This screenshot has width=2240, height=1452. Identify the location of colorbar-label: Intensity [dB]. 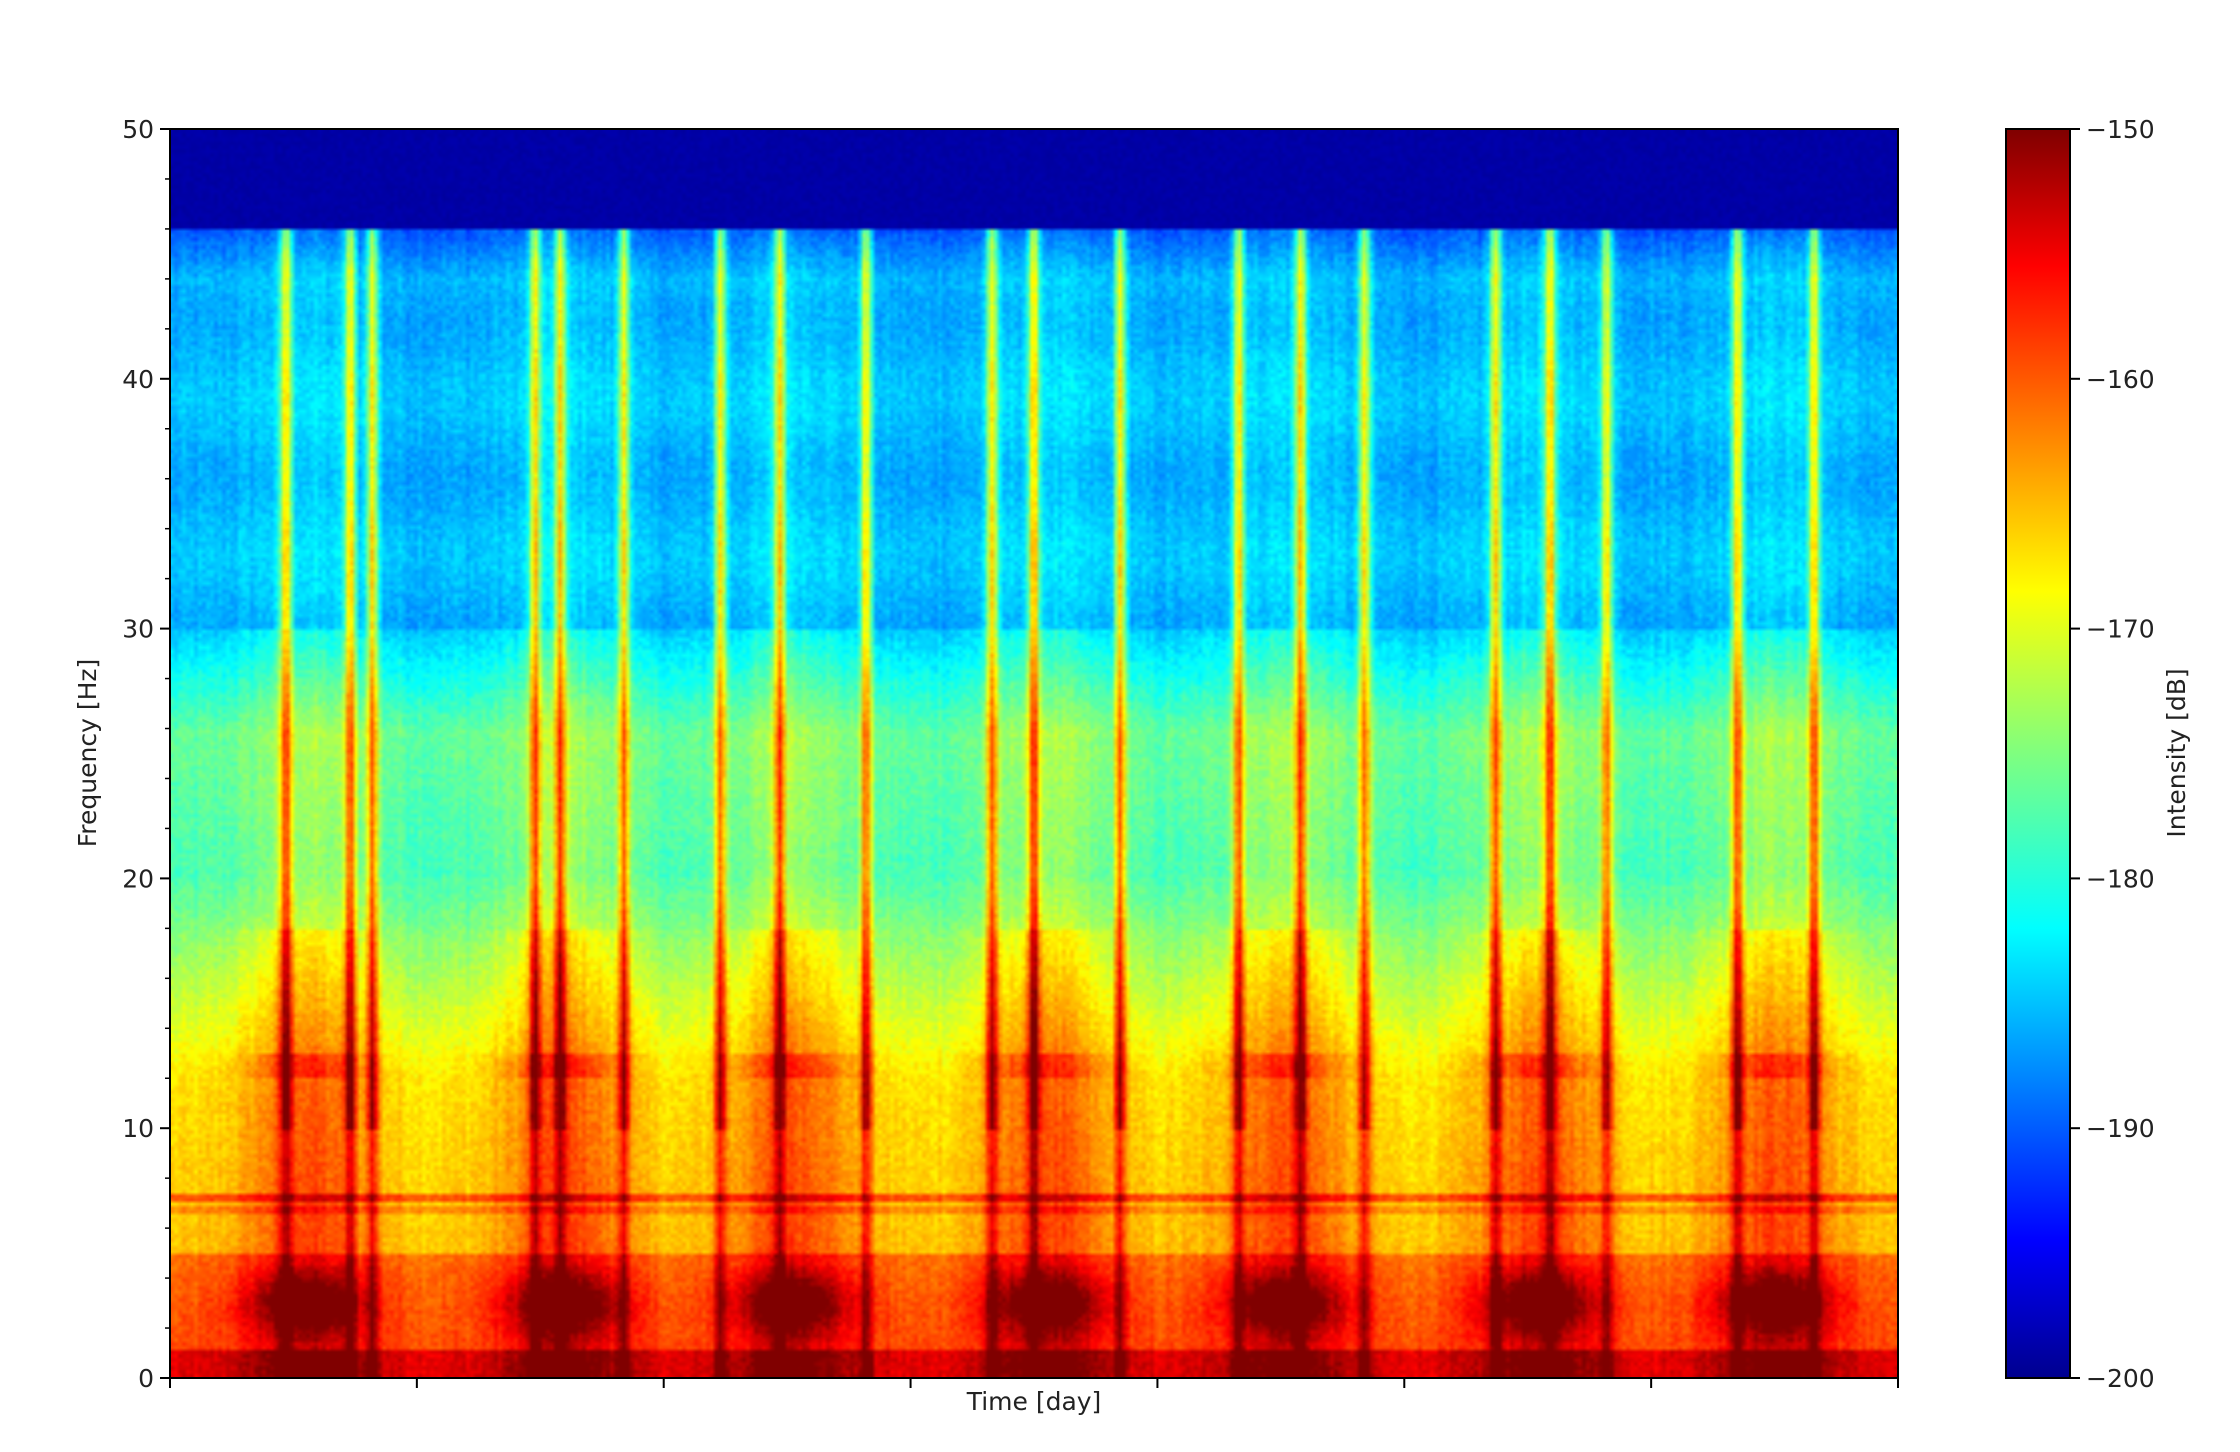
(2176, 752).